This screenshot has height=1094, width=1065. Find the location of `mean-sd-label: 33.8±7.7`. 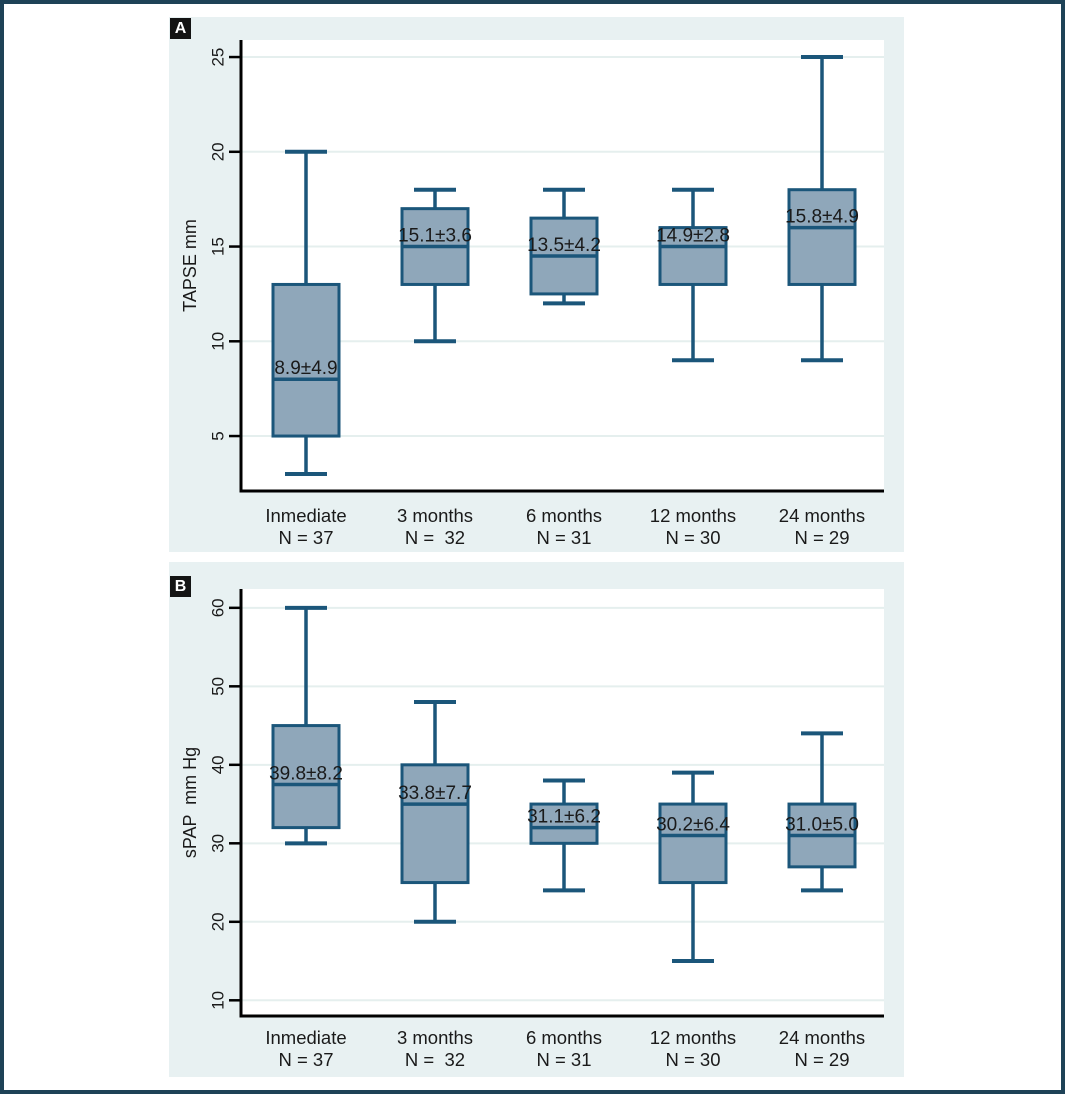

mean-sd-label: 33.8±7.7 is located at coordinates (435, 793).